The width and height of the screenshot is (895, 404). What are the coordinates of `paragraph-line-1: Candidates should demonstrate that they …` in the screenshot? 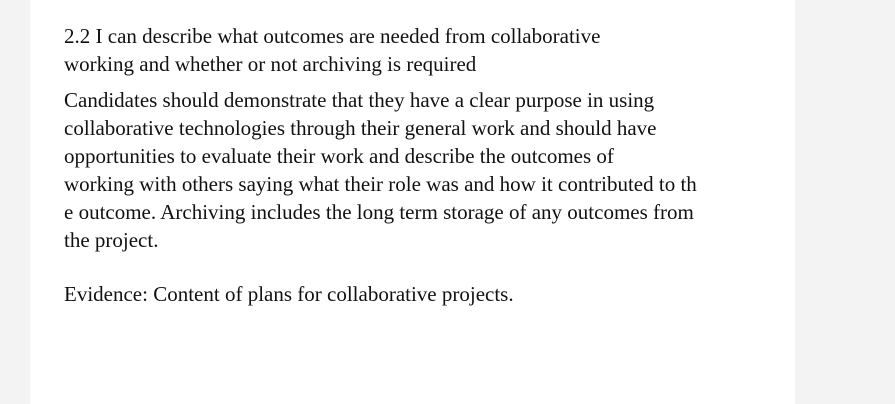 It's located at (359, 100).